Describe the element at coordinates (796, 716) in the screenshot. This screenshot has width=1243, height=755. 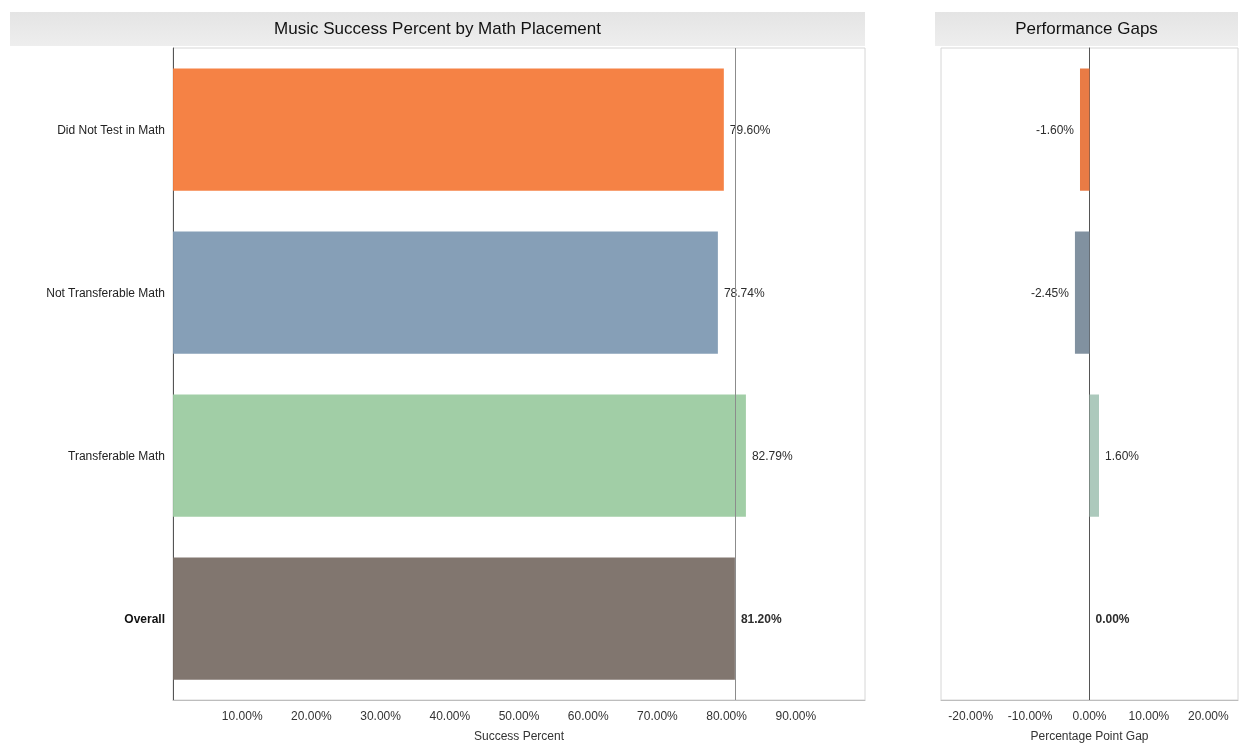
I see `x-tick-label: 90.00%` at that location.